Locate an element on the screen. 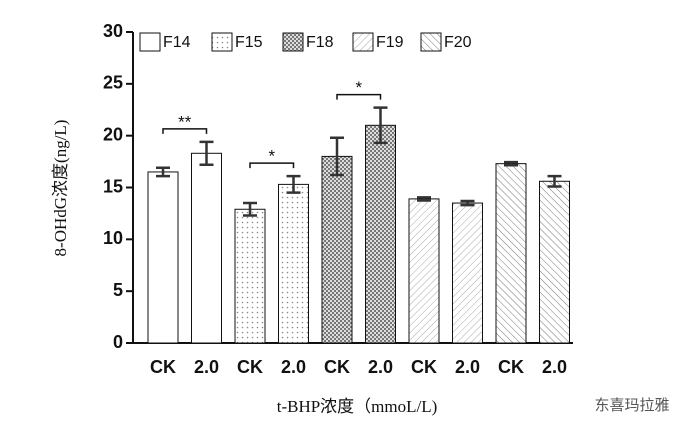 The width and height of the screenshot is (695, 437). y-tick-label: 10 is located at coordinates (113, 238).